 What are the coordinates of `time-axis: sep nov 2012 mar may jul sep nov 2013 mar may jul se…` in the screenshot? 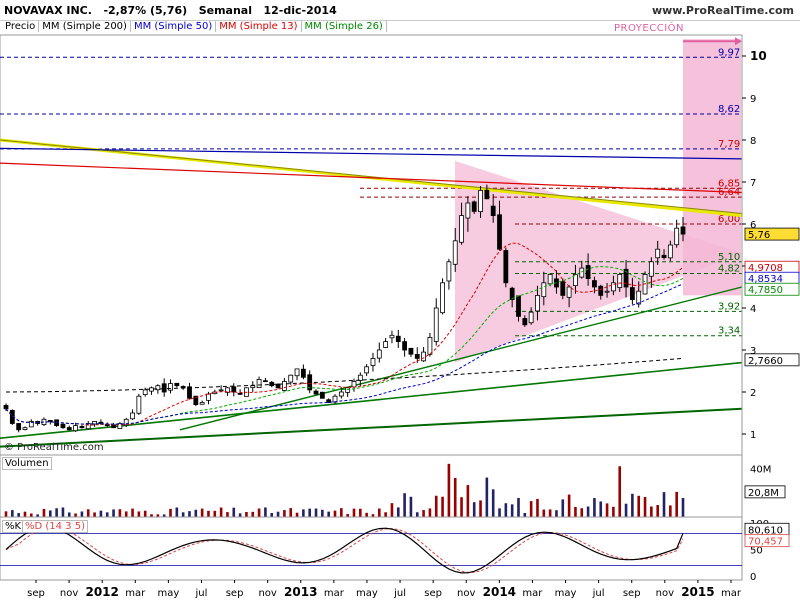 It's located at (384, 589).